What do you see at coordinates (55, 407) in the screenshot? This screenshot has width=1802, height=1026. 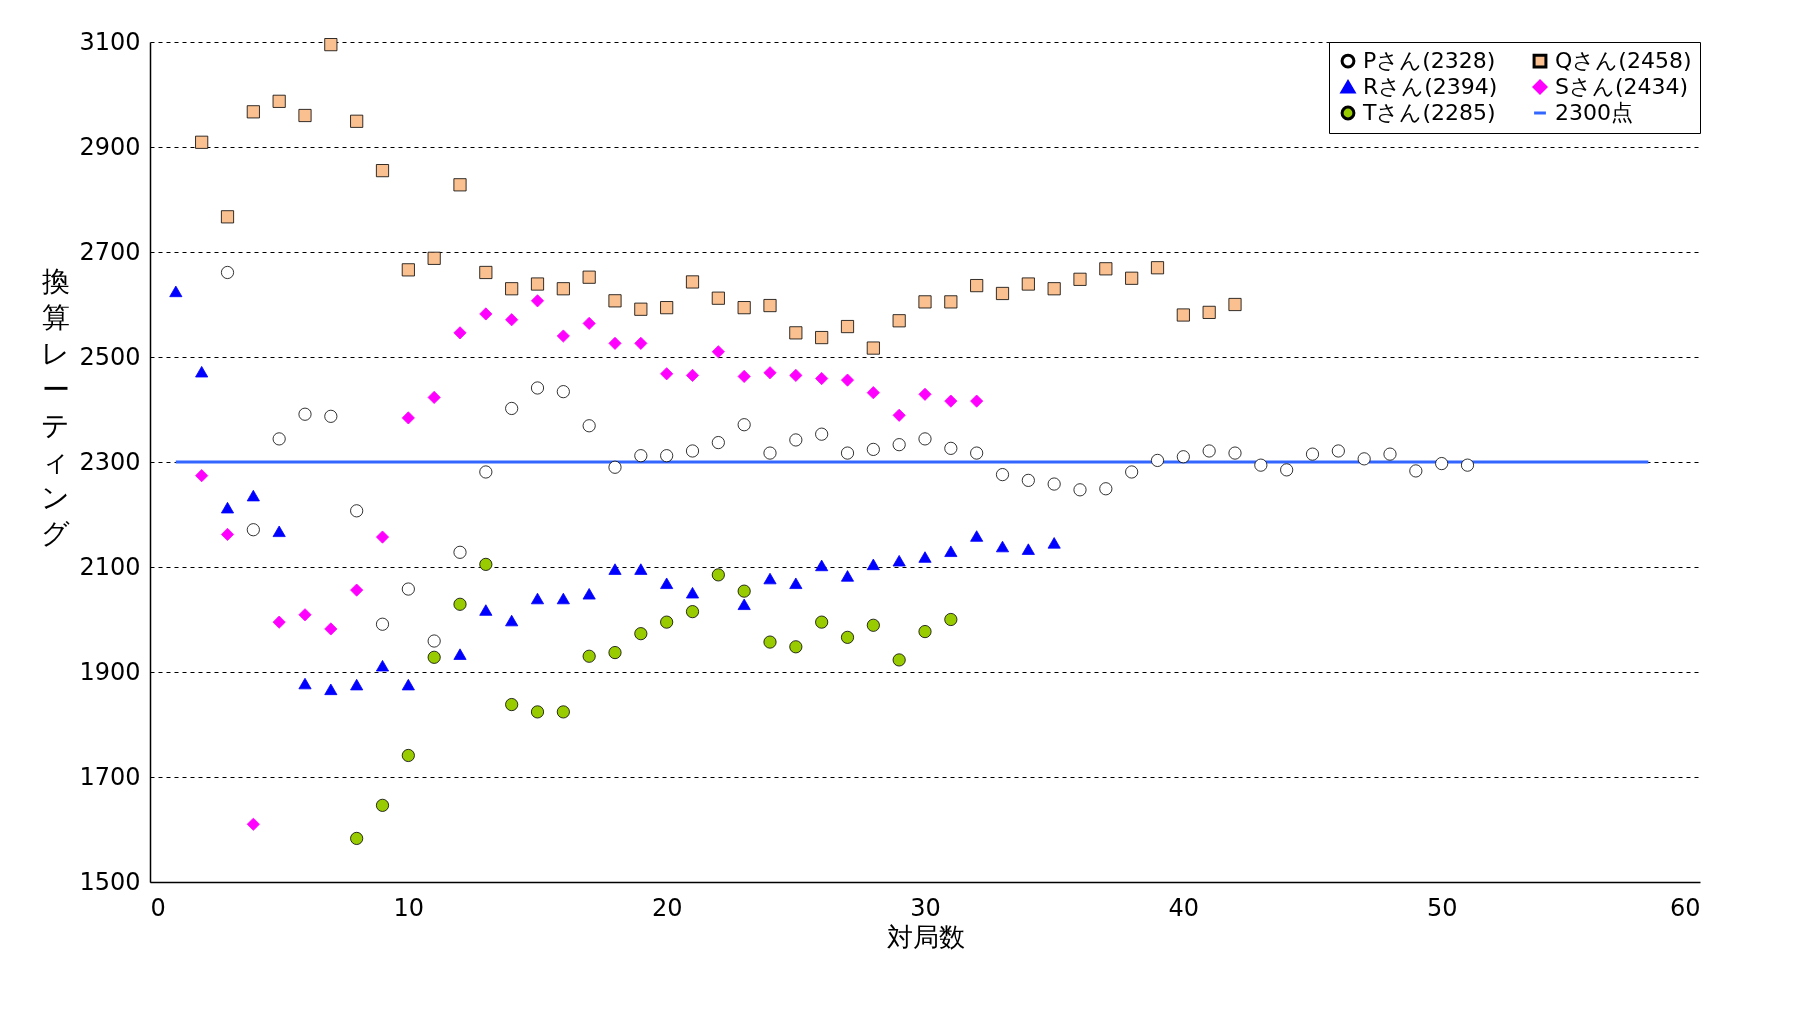 I see `y-axis-title: 換算レーティング` at bounding box center [55, 407].